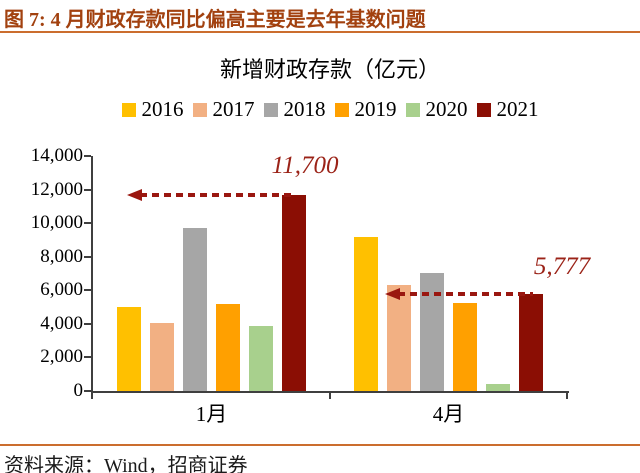 The image size is (640, 473). I want to click on y-tick-label: 4,000, so click(61, 323).